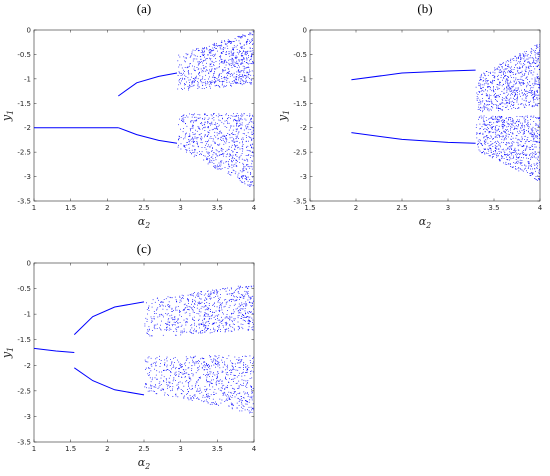  Describe the element at coordinates (215, 110) in the screenshot. I see `chaotic-scatter-a` at that location.